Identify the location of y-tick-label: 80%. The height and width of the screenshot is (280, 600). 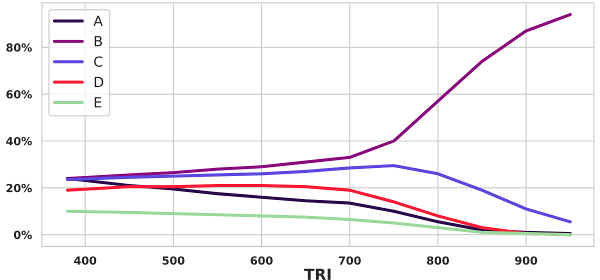
(19, 47).